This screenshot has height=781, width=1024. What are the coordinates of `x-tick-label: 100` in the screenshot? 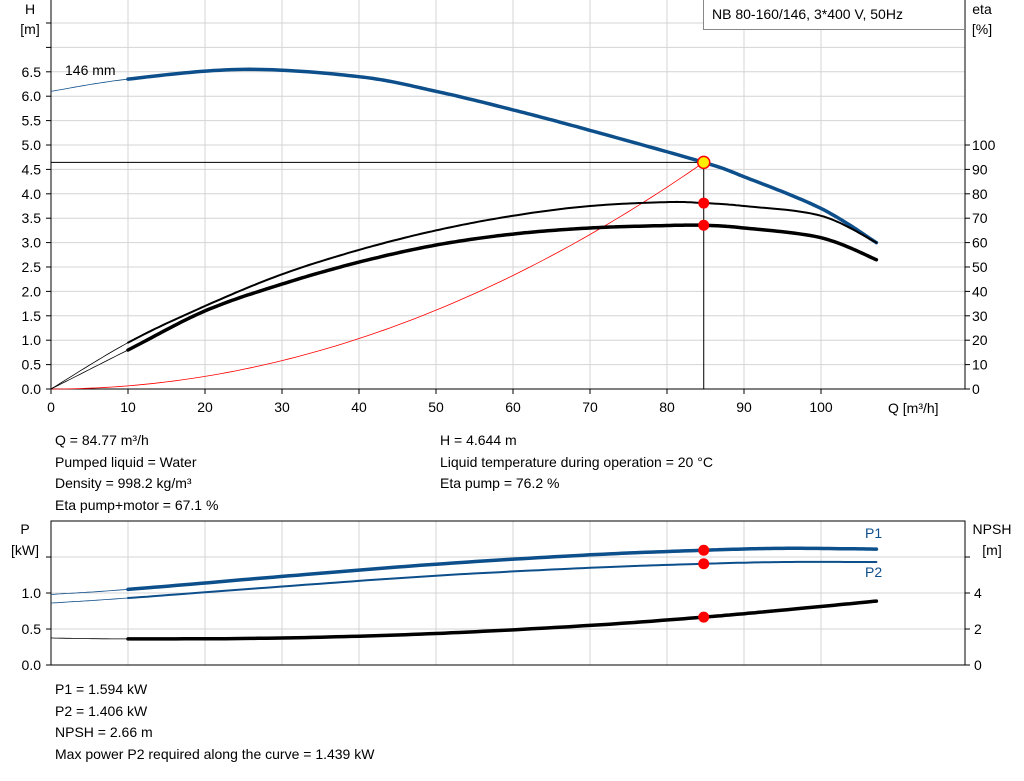 It's located at (821, 407).